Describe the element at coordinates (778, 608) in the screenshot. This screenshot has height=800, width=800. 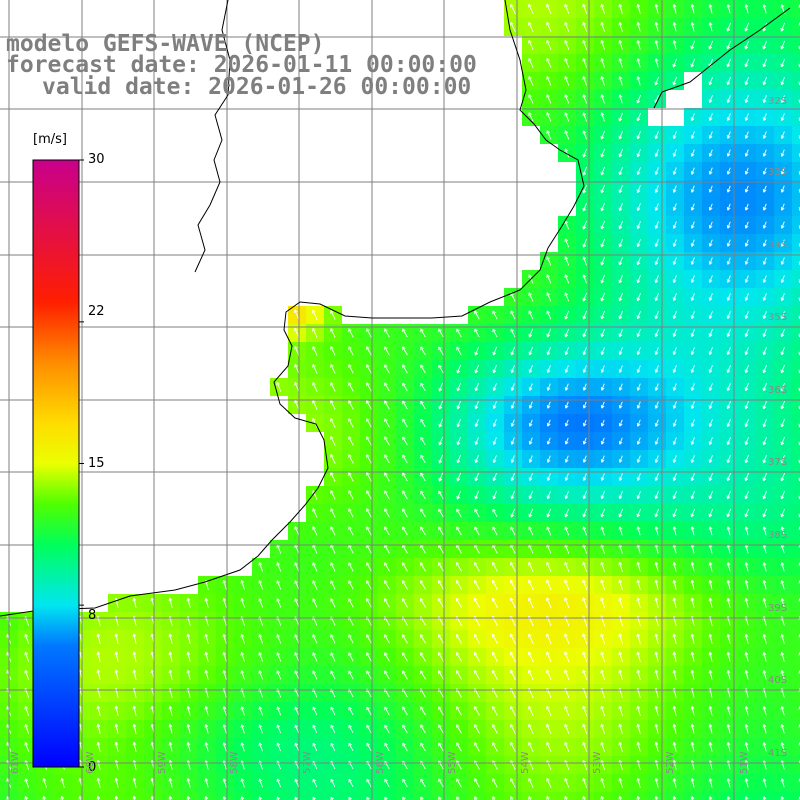
I see `lat-label: 39S` at that location.